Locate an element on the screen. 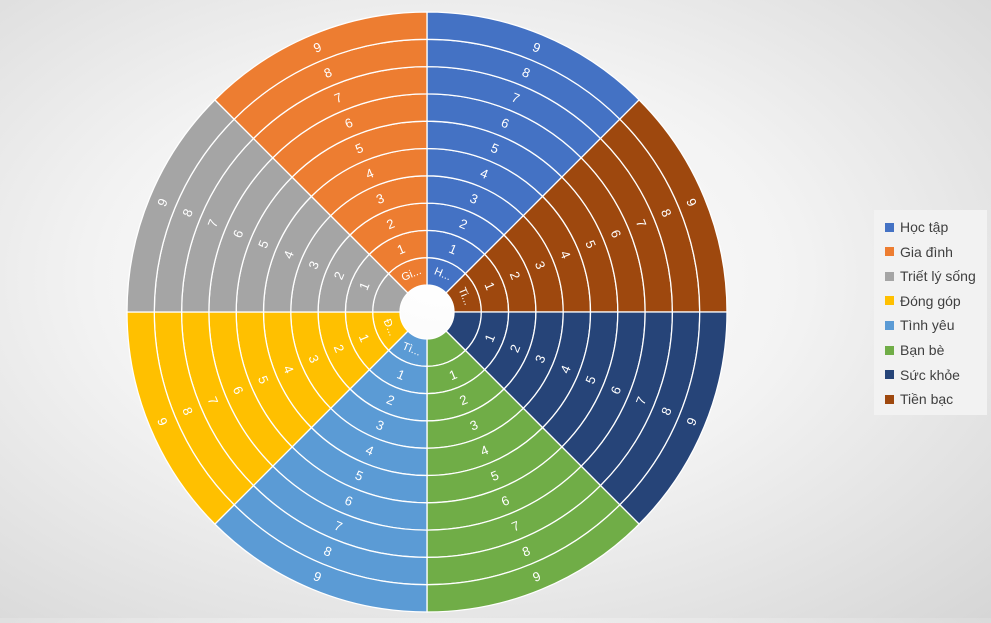 This screenshot has width=991, height=623. legend-item: Bạn bè is located at coordinates (914, 350).